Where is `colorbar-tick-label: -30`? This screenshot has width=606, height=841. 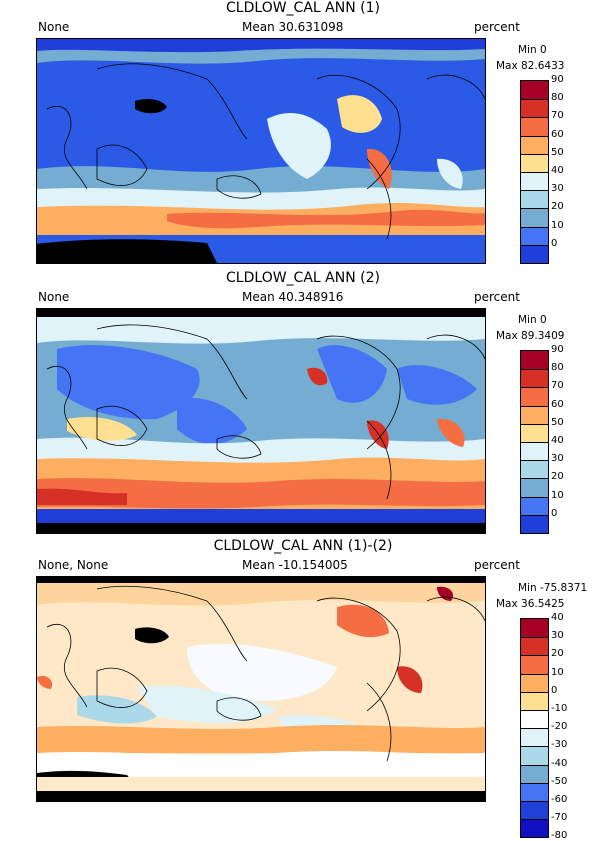 colorbar-tick-label: -30 is located at coordinates (559, 745).